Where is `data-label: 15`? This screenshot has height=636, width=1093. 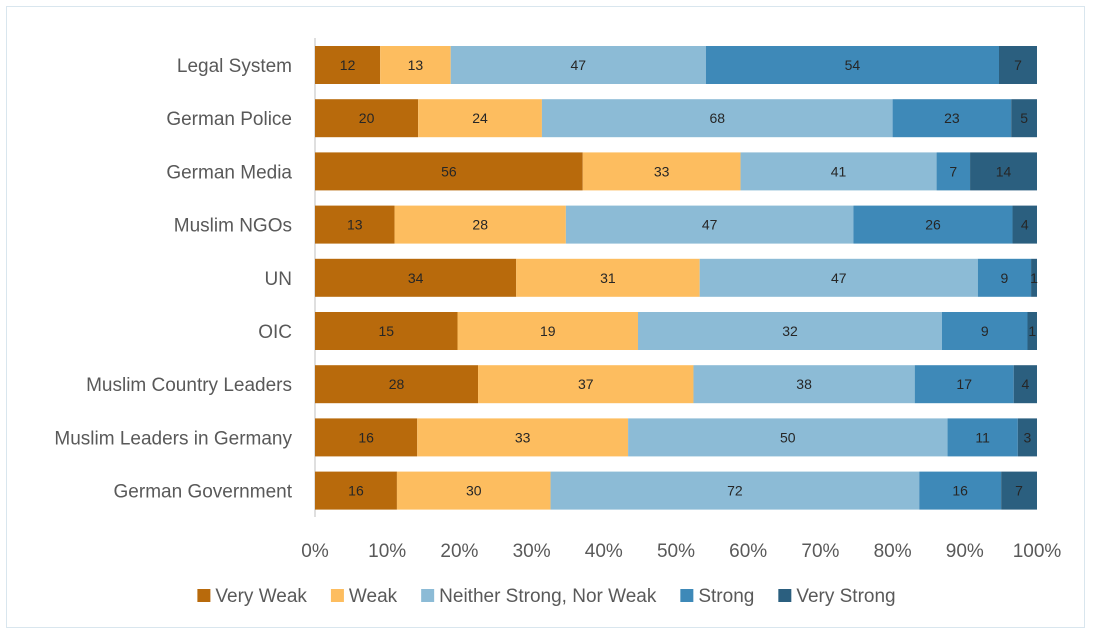
data-label: 15 is located at coordinates (386, 331).